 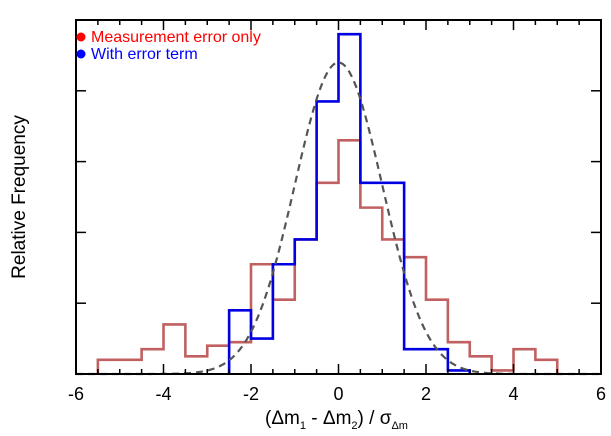 What do you see at coordinates (251, 394) in the screenshot?
I see `x-tick-label: -2` at bounding box center [251, 394].